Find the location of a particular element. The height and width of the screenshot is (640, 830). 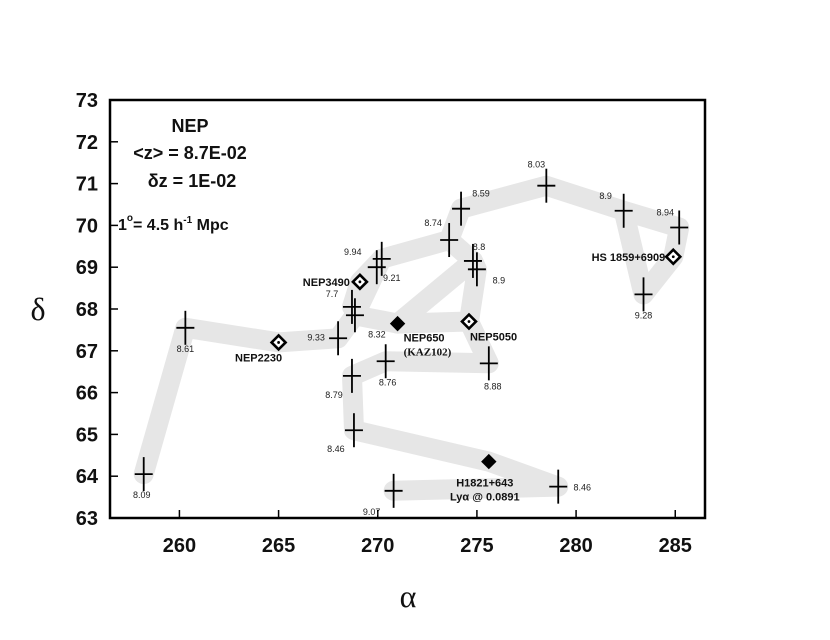

x-tick-label: 285 is located at coordinates (675, 546).